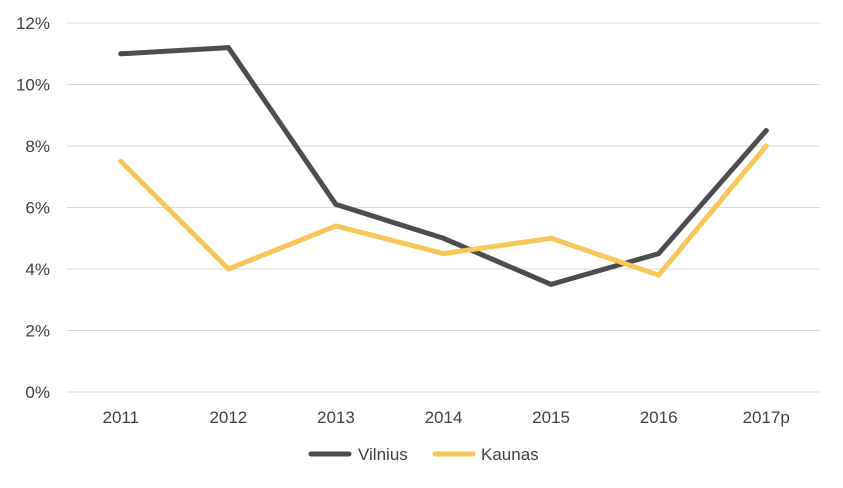 The image size is (843, 488). What do you see at coordinates (37, 269) in the screenshot?
I see `y-tick-label: 4%` at bounding box center [37, 269].